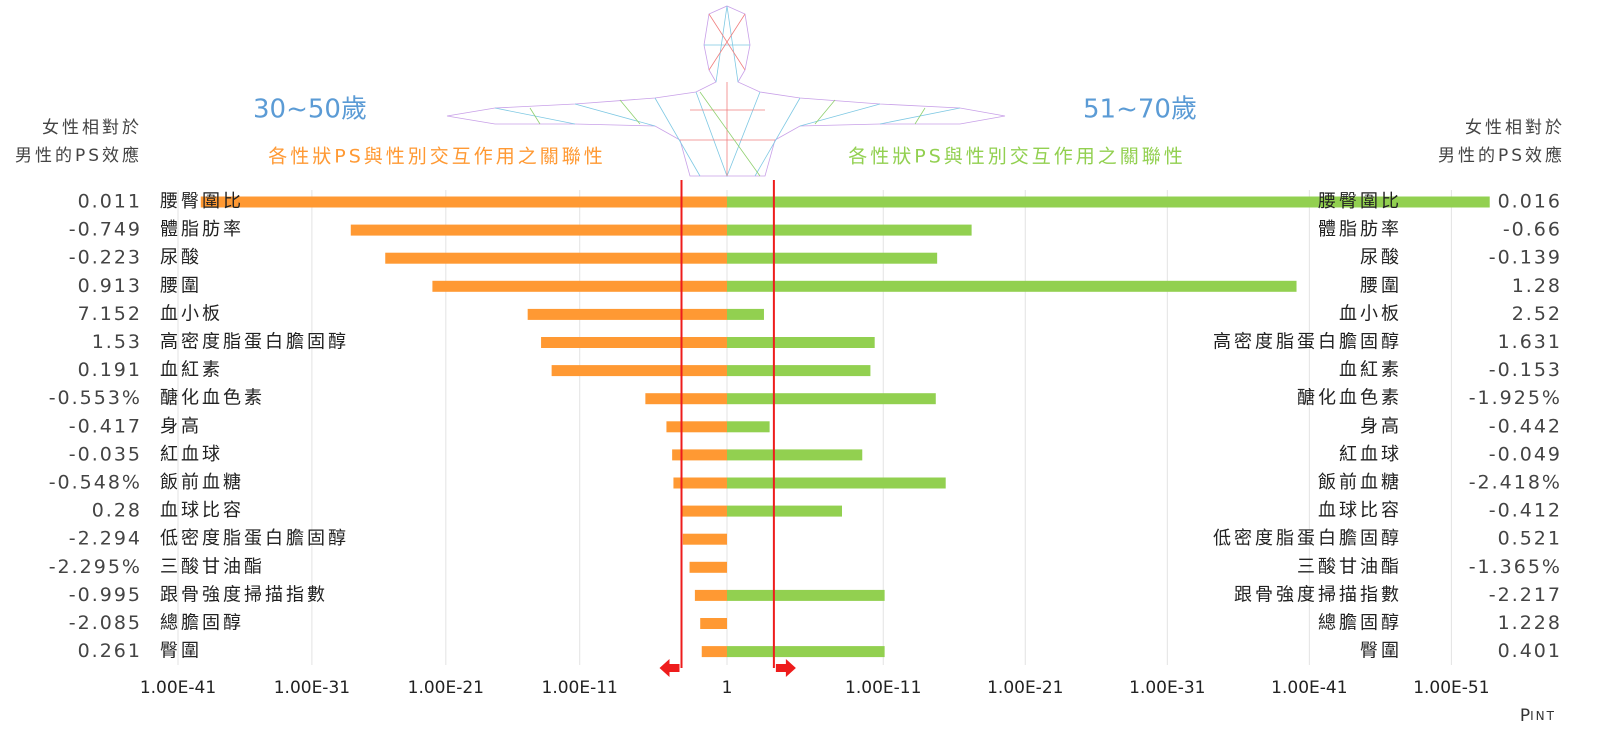 Image resolution: width=1600 pixels, height=755 pixels. Describe the element at coordinates (105, 623) in the screenshot. I see `effect-label: -2.085` at that location.